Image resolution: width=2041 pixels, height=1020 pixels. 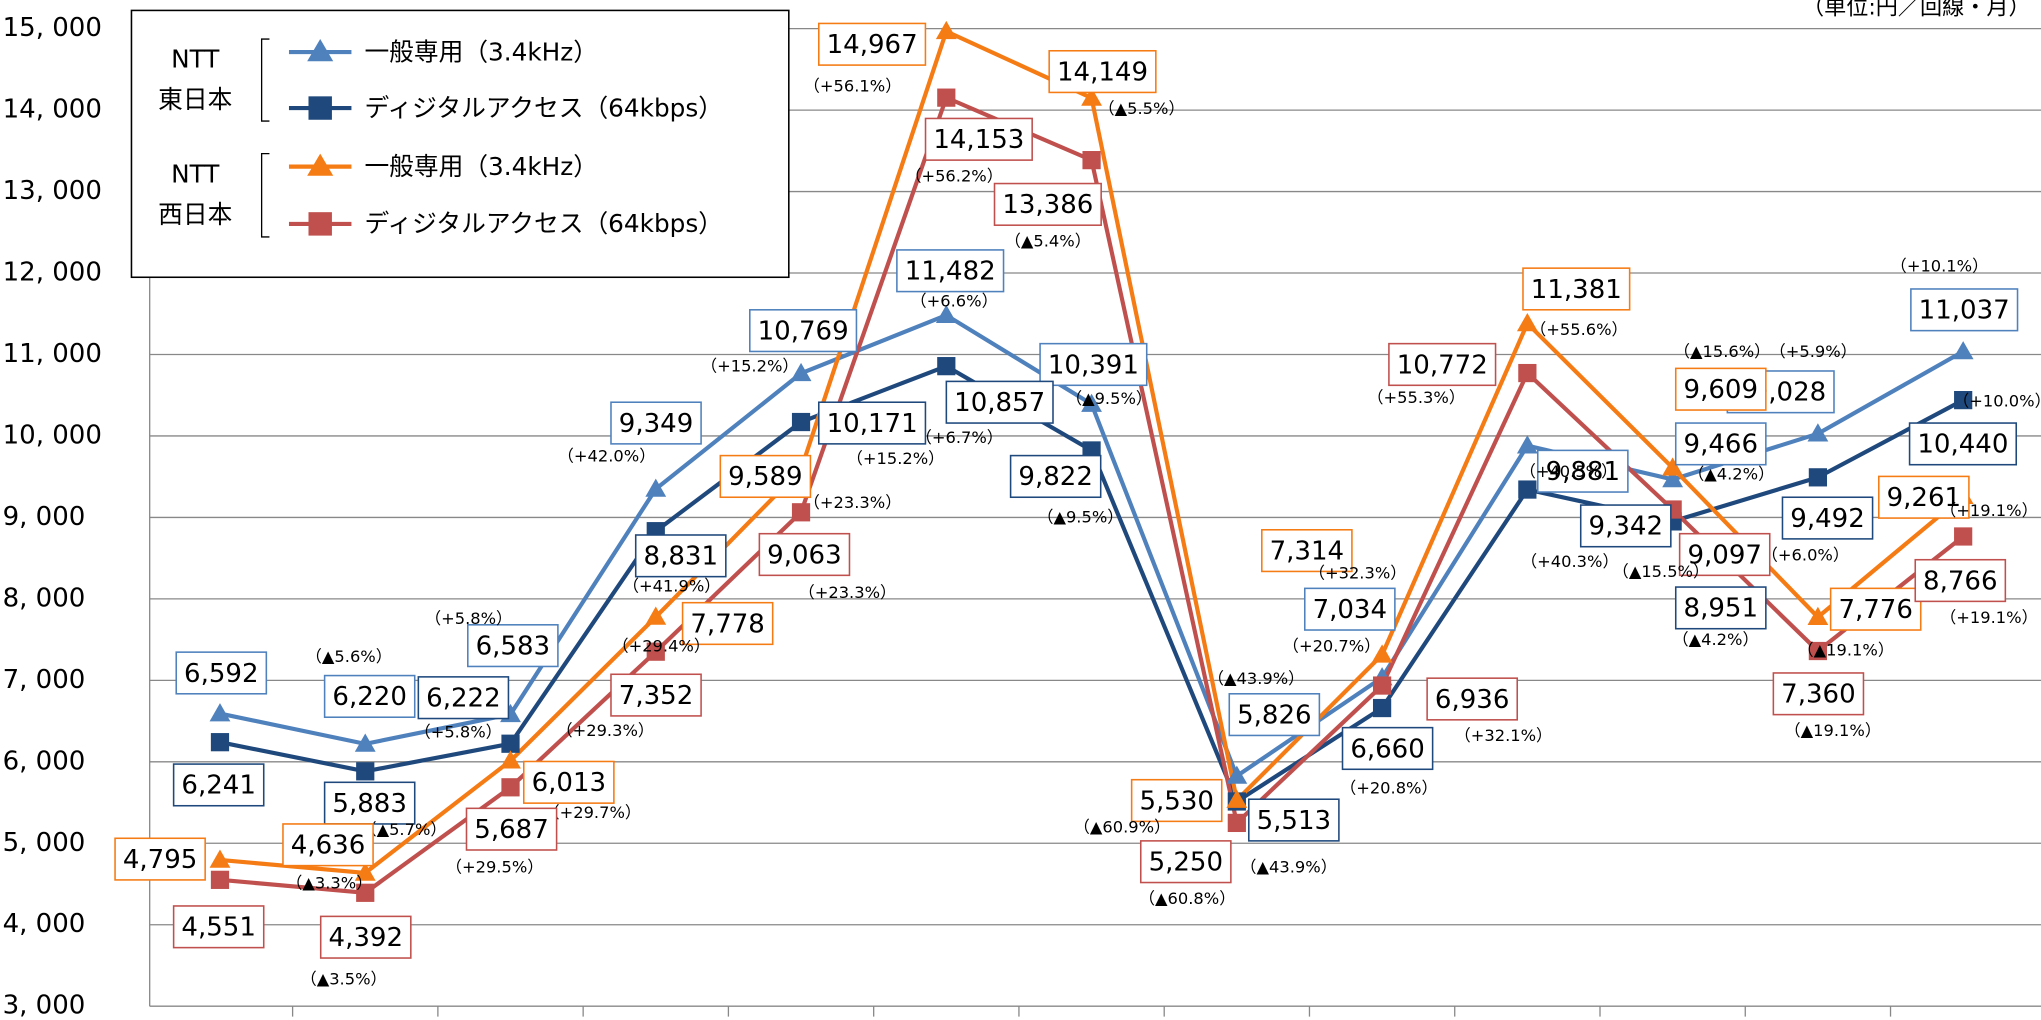 What do you see at coordinates (1288, 867) in the screenshot?
I see `change-label: （▲43.9%）` at bounding box center [1288, 867].